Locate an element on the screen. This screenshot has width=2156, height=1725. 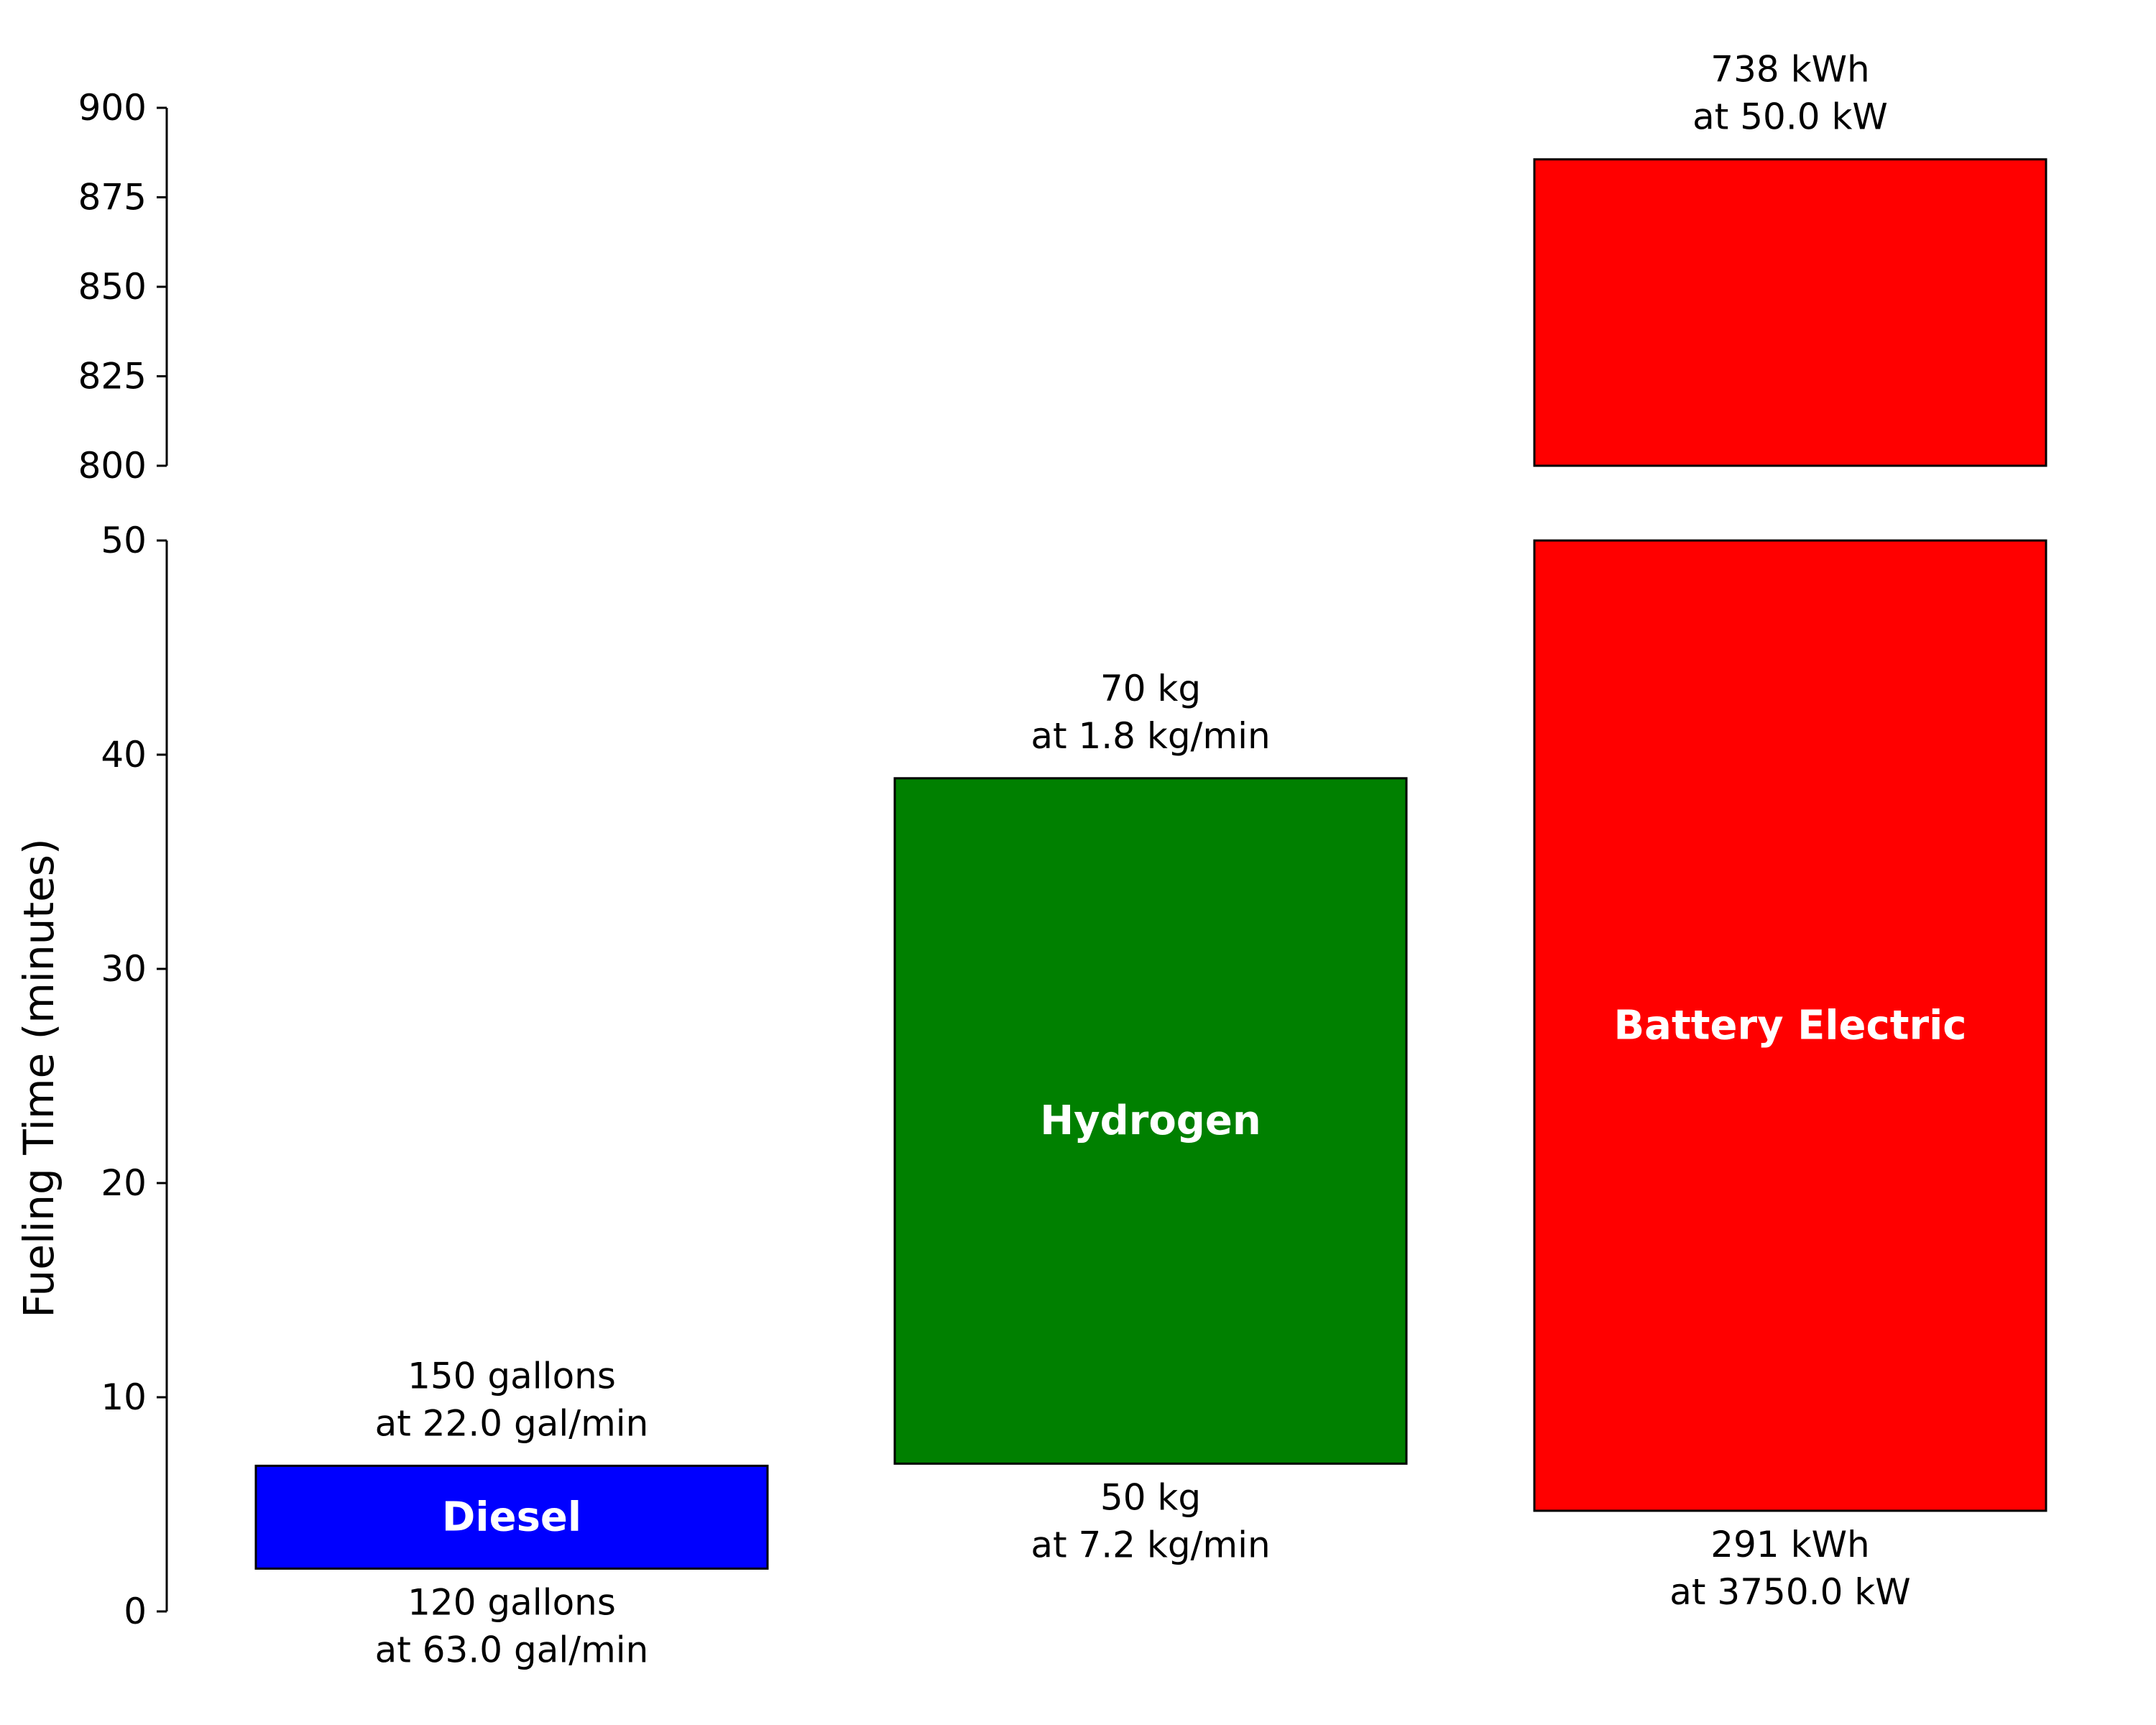
bar-hydrogen is located at coordinates (1150, 1121).